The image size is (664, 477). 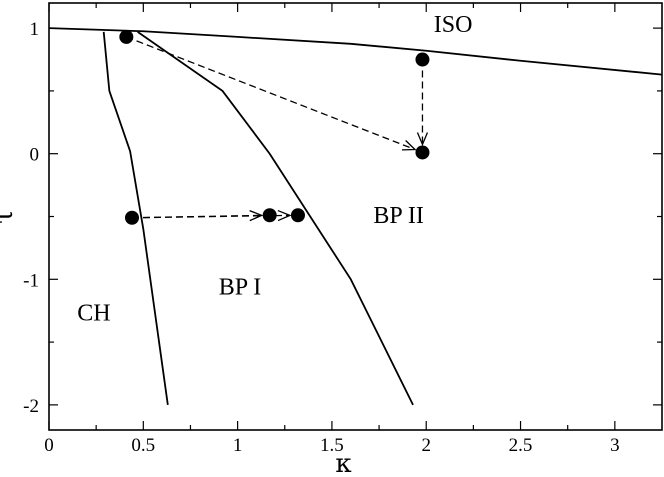 What do you see at coordinates (35, 29) in the screenshot?
I see `y-tick-label: 1` at bounding box center [35, 29].